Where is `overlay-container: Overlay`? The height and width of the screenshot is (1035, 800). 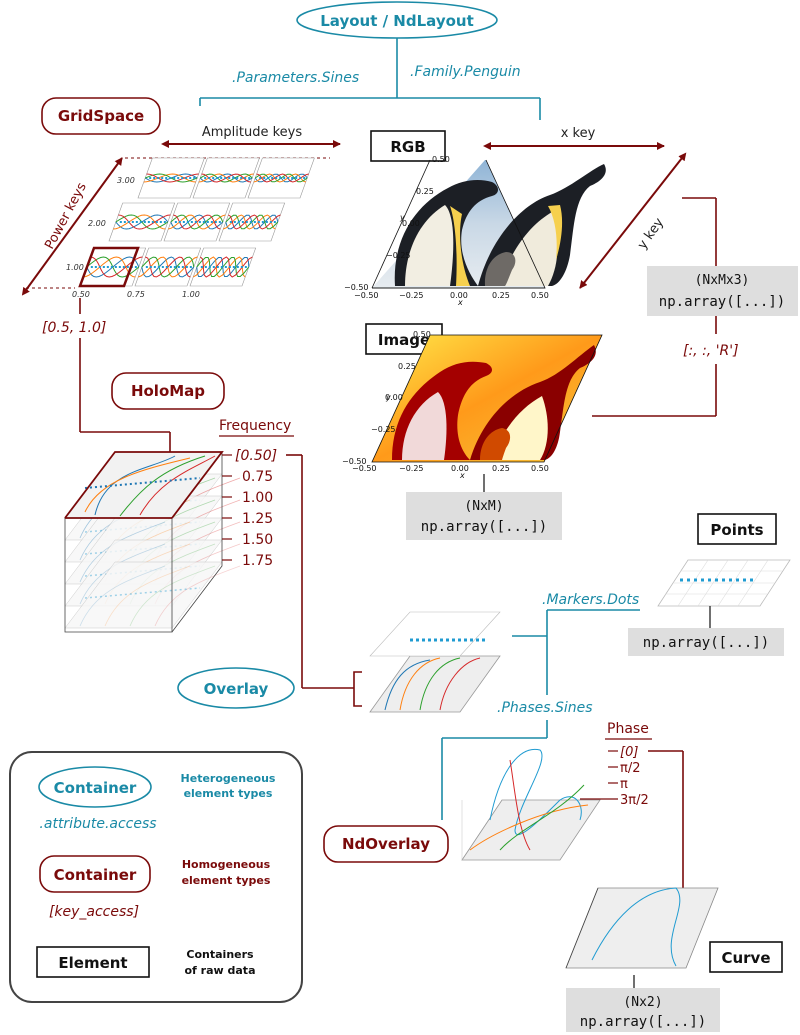 overlay-container: Overlay is located at coordinates (236, 688).